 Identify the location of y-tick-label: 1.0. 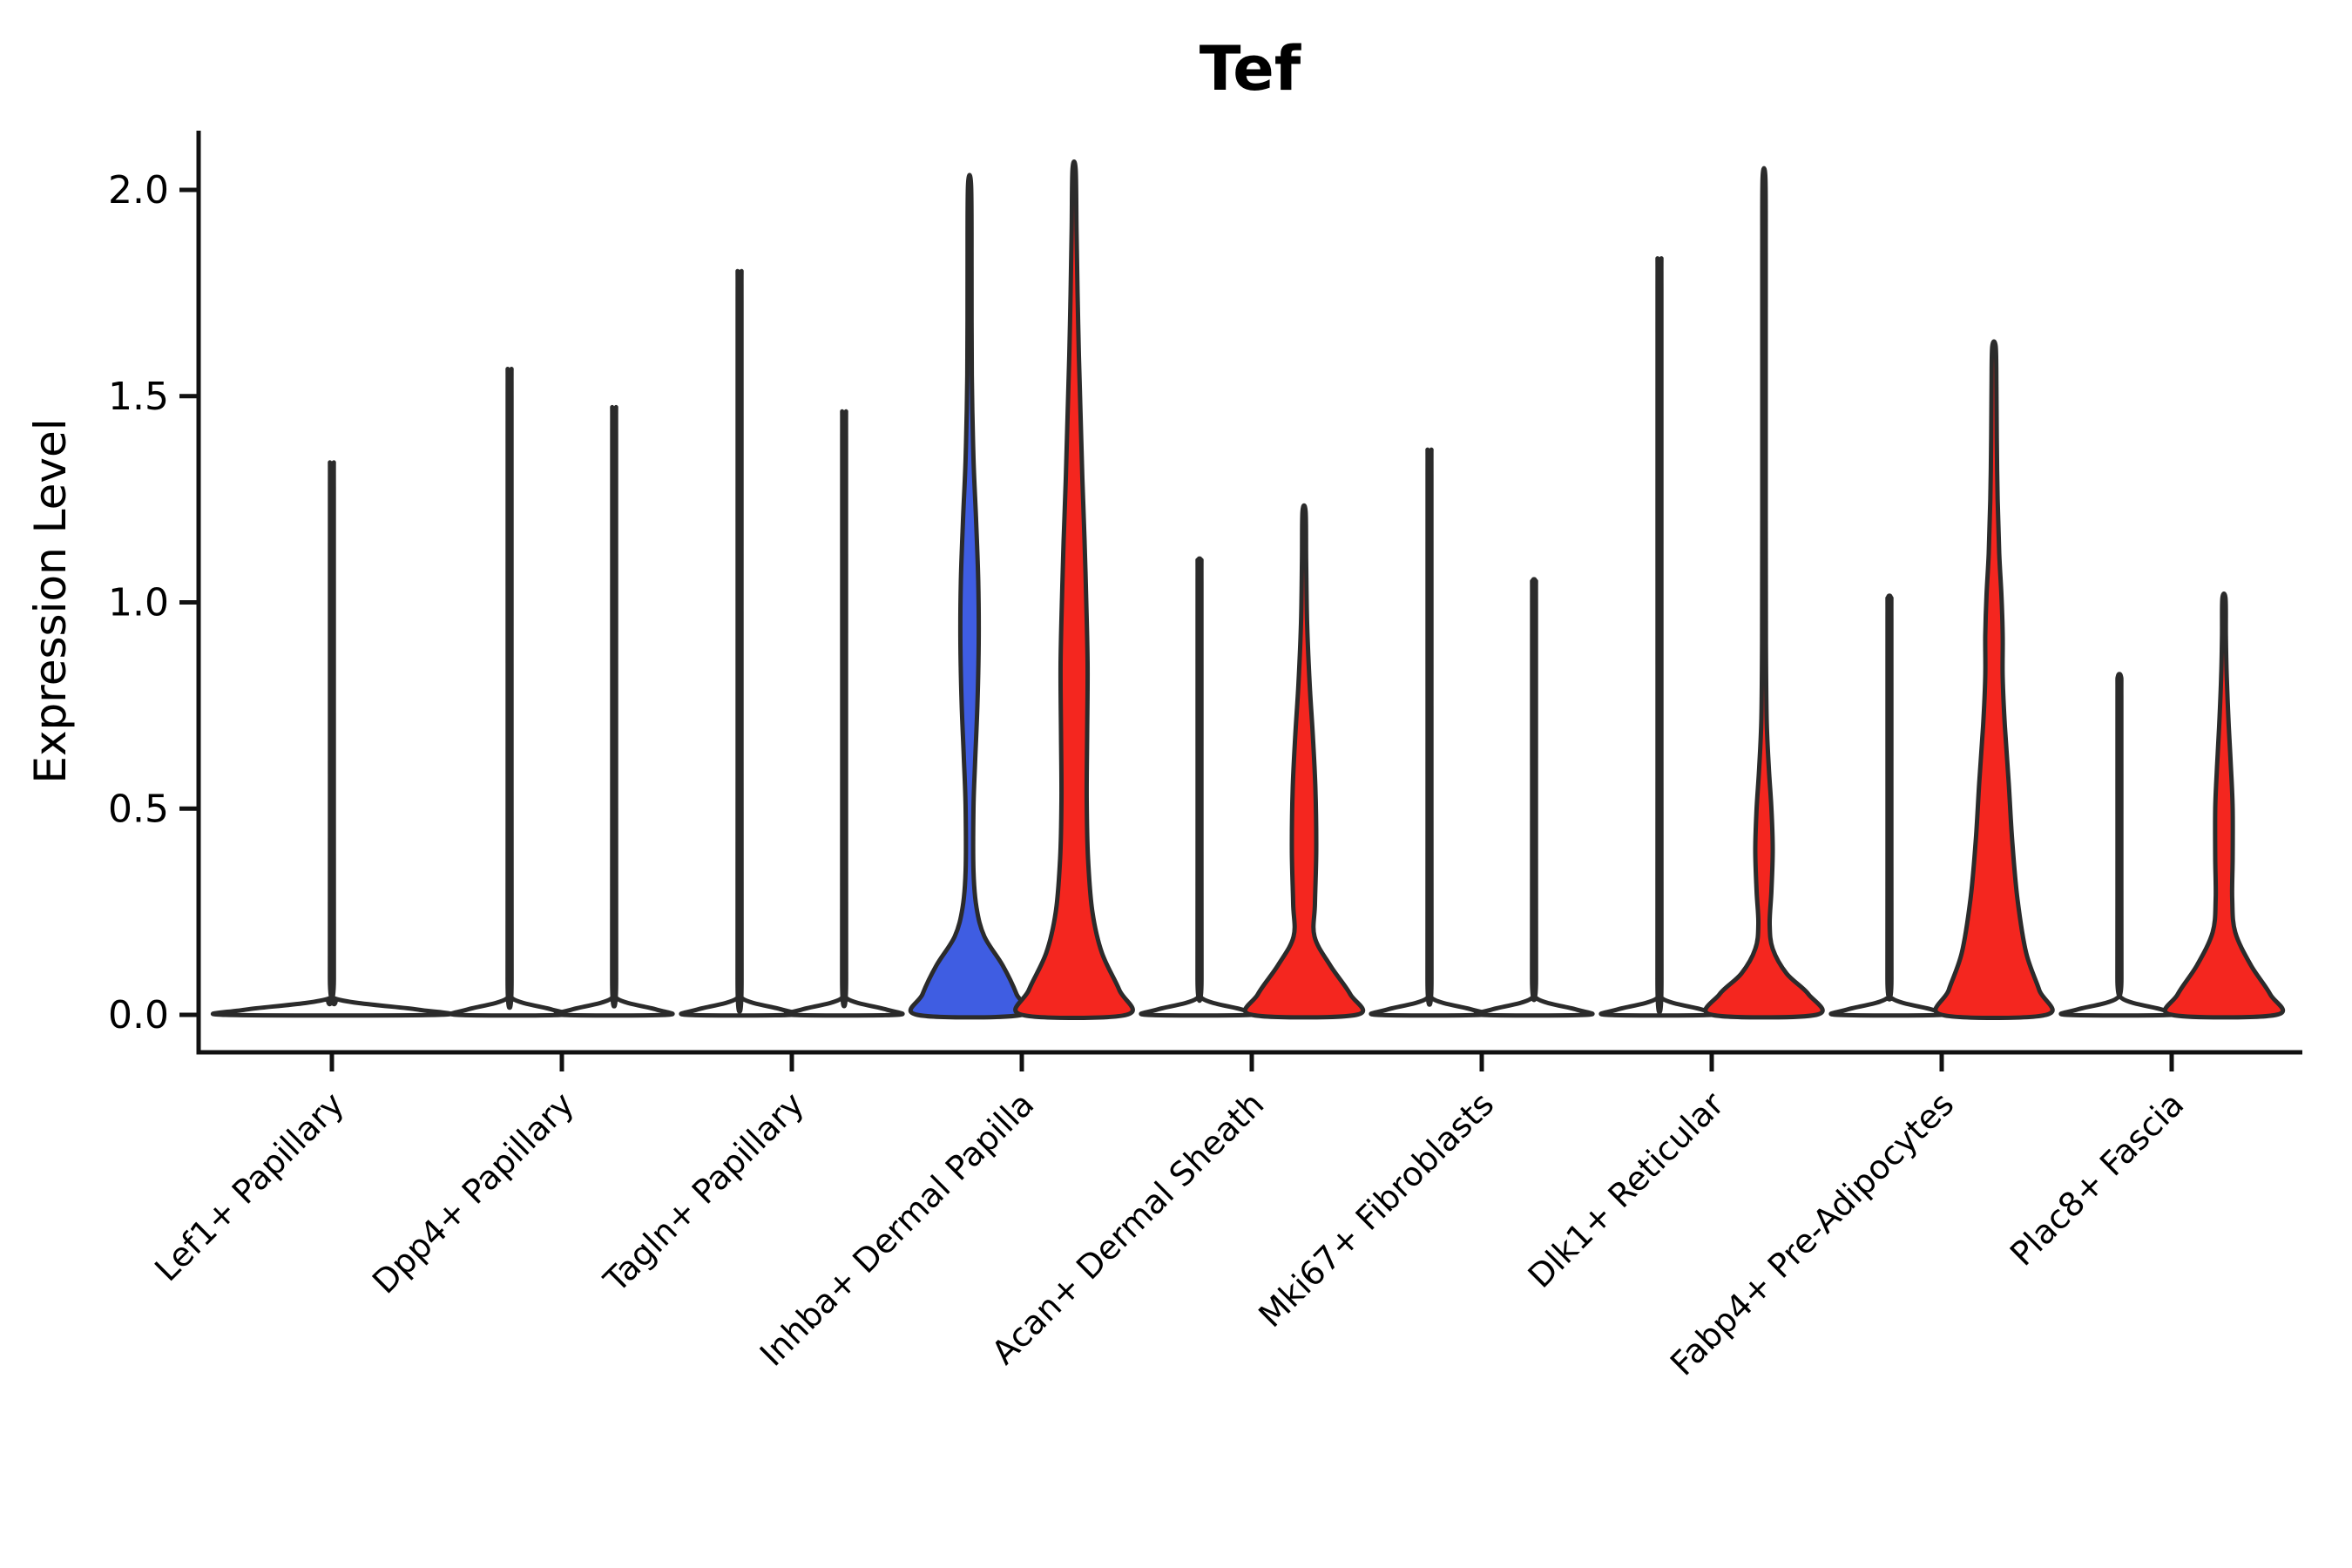
(138, 603).